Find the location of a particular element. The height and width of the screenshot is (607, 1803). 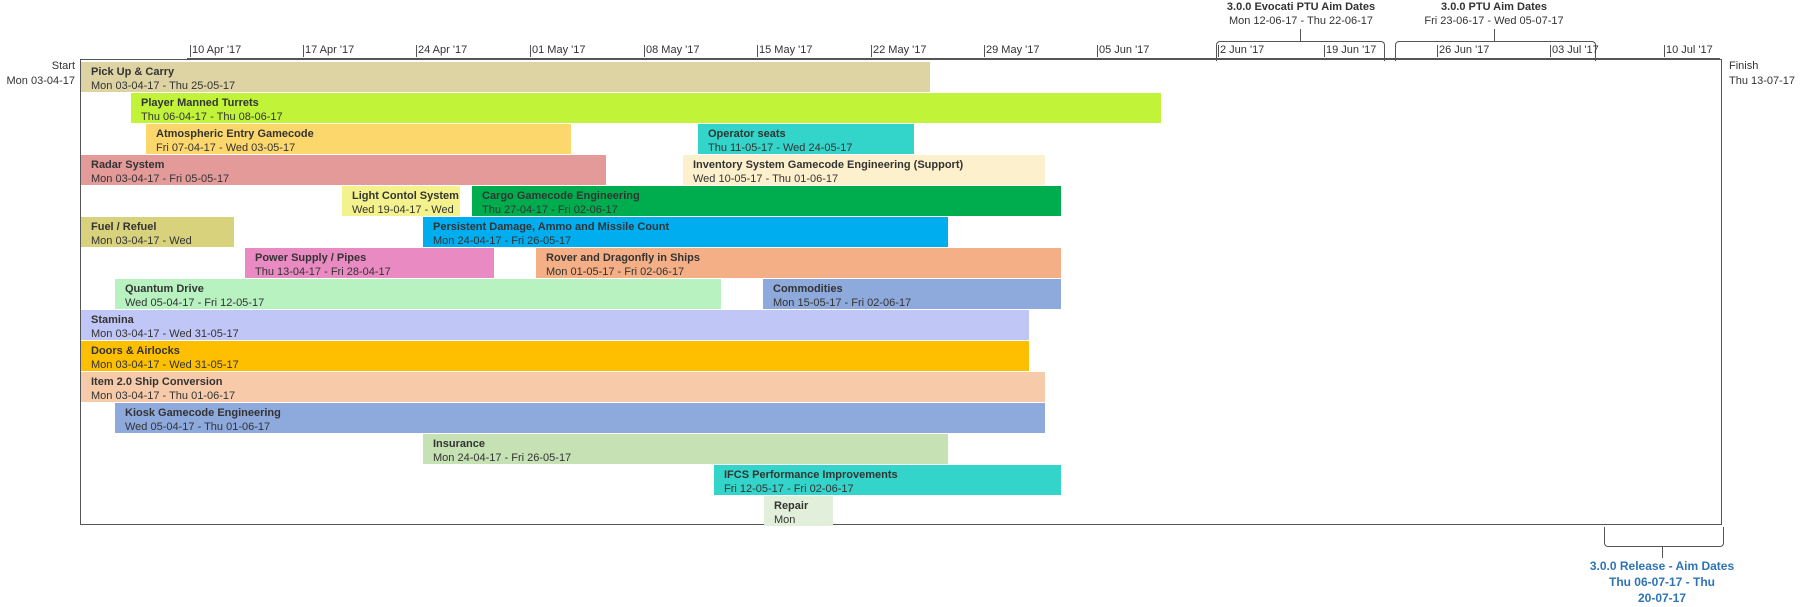

release-bracket-connector is located at coordinates (1662, 552).